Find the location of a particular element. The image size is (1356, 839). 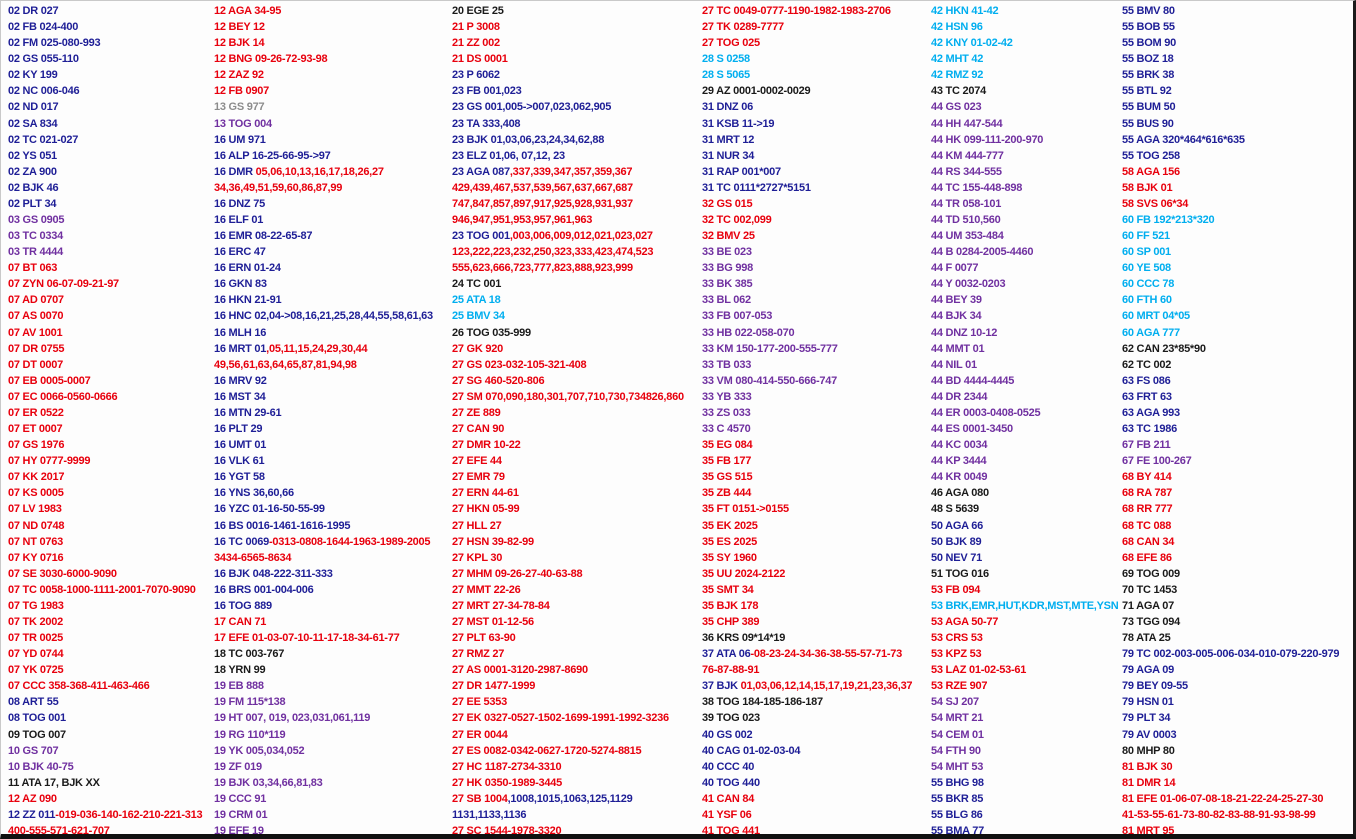

code-segment: 55 BMV 80 is located at coordinates (1148, 11).